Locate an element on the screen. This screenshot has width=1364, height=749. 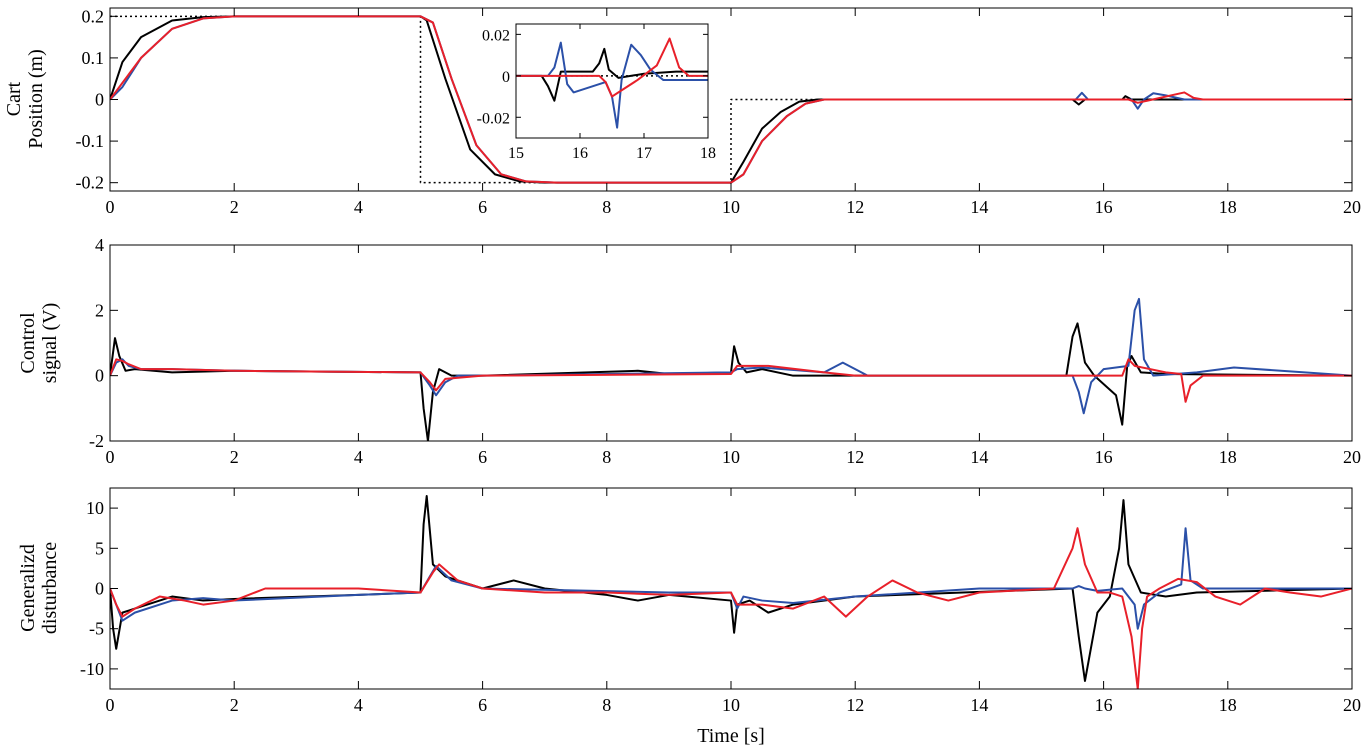
disturbance-ytick-label: -5 is located at coordinates (96, 629).